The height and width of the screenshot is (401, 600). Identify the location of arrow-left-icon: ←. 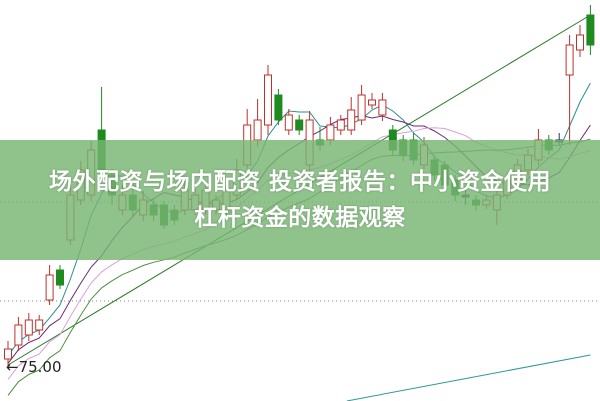
(12, 367).